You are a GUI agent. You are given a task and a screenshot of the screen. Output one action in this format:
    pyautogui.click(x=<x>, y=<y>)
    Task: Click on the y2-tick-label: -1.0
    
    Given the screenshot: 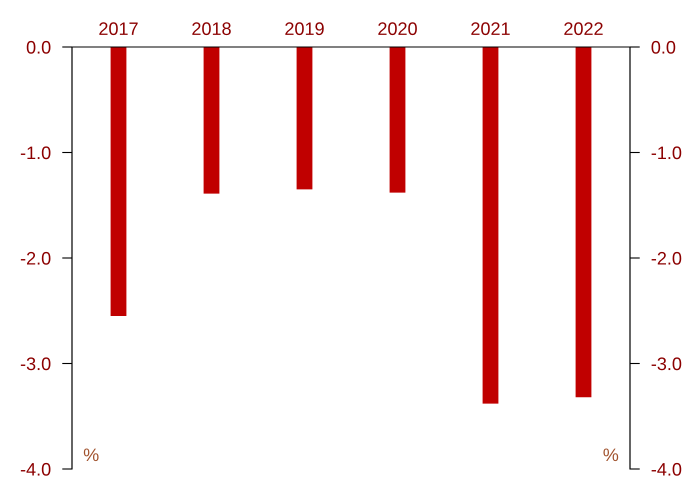 What is the action you would take?
    pyautogui.click(x=667, y=153)
    